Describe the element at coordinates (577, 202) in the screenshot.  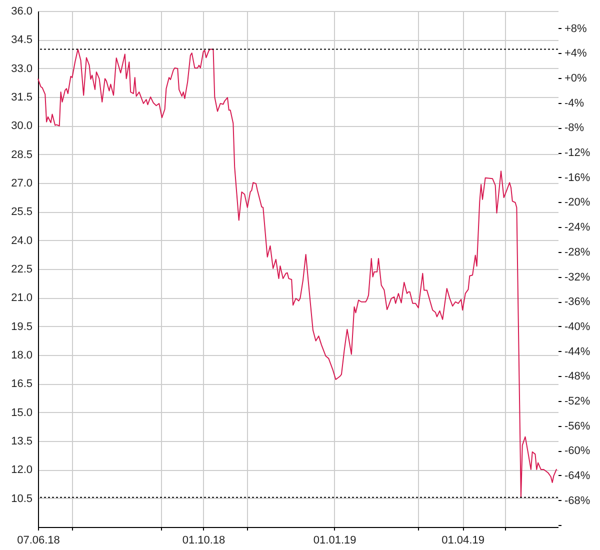
I see `y2-tick-label: -20%` at that location.